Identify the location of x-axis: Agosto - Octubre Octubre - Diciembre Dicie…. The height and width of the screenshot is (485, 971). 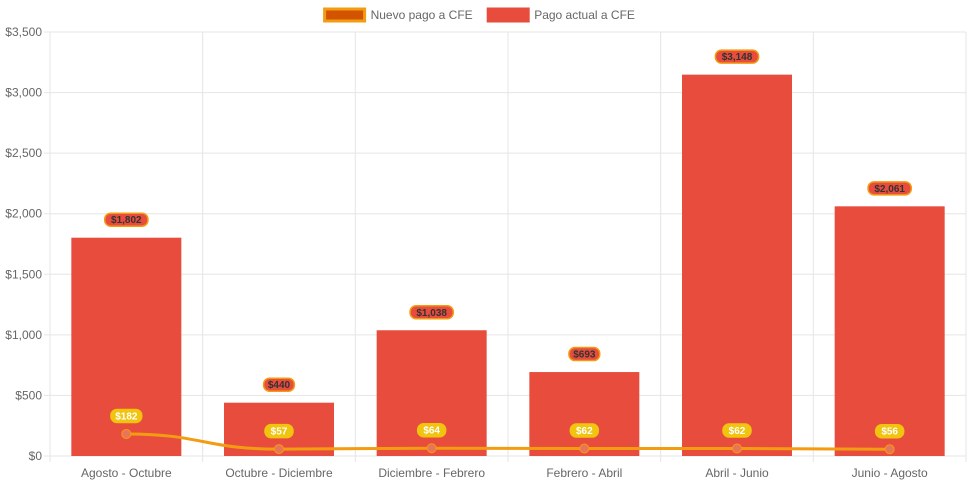
(504, 473).